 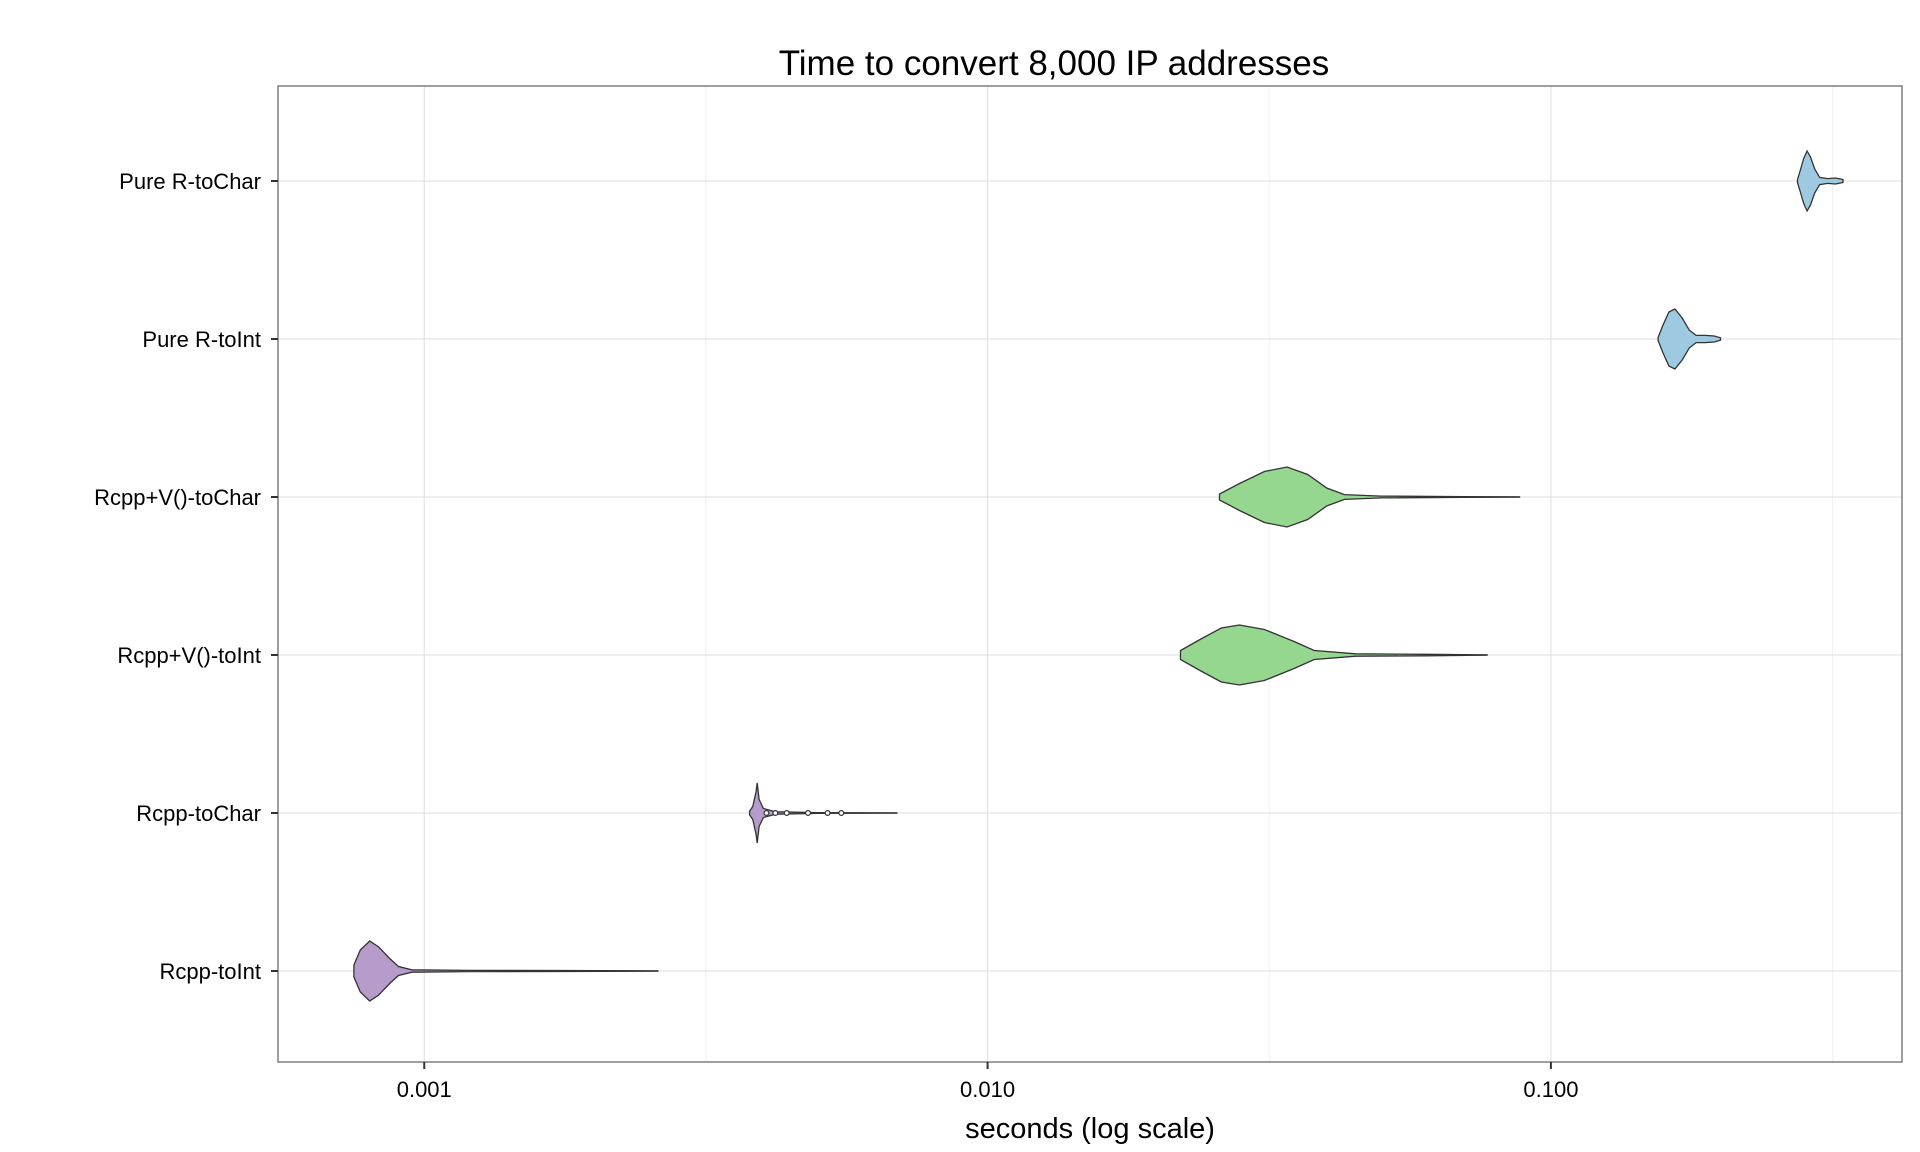 I want to click on x-tick-label: 0.010, so click(x=987, y=1089).